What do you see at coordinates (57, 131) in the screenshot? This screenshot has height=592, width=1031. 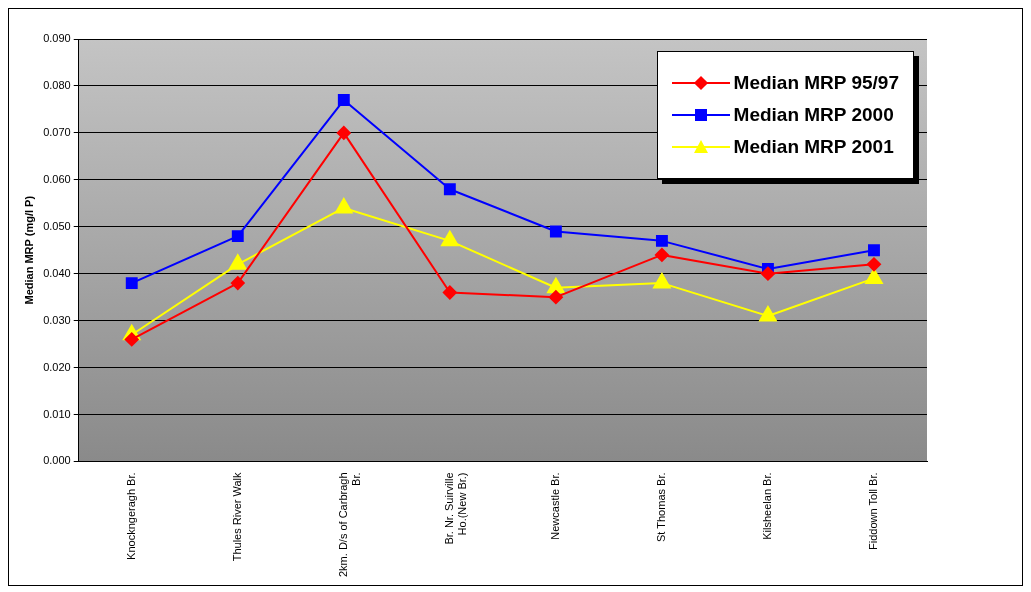 I see `y-tick-label: 0.070` at bounding box center [57, 131].